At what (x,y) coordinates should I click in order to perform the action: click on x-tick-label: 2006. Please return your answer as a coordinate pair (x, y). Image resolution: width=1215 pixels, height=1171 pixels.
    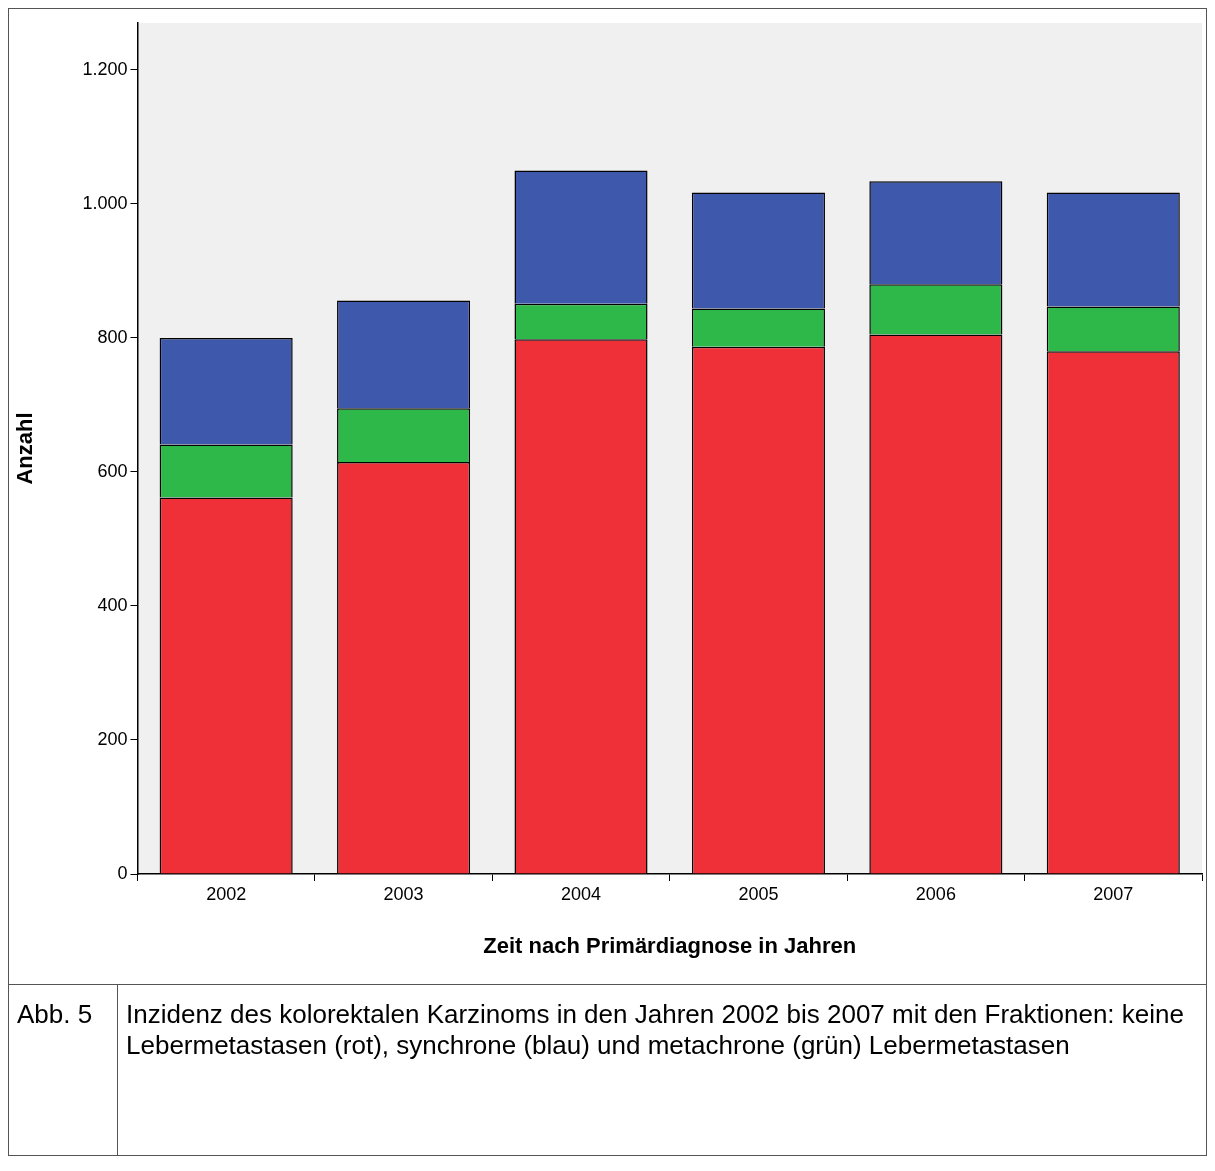
    Looking at the image, I should click on (935, 893).